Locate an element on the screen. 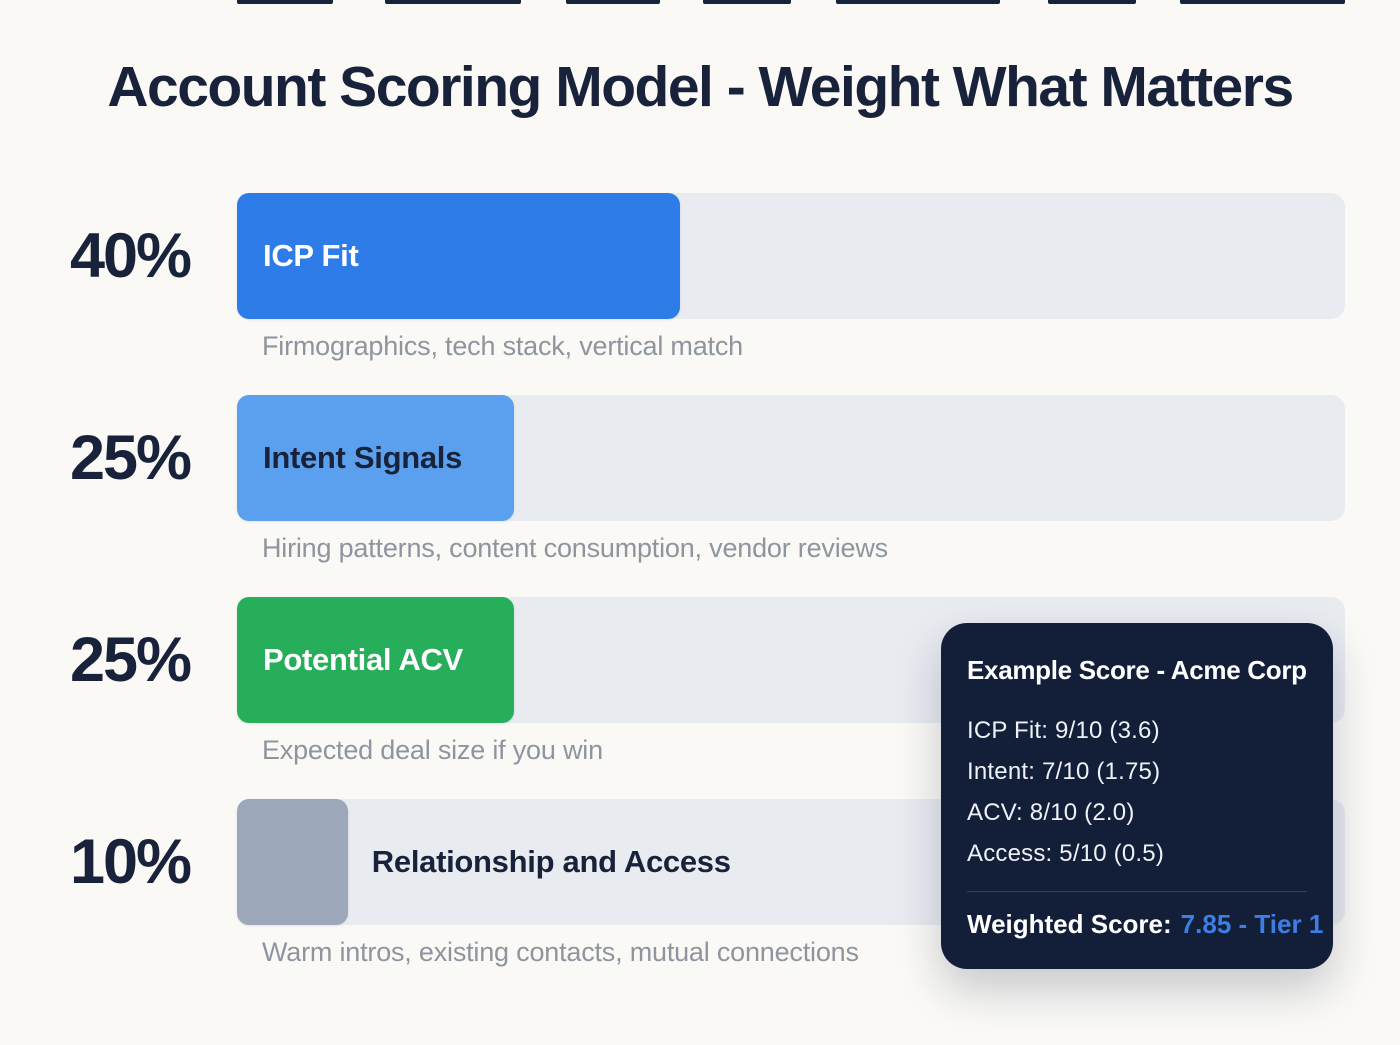 The image size is (1400, 1045). weighted-score-label: Weighted Score: is located at coordinates (1069, 924).